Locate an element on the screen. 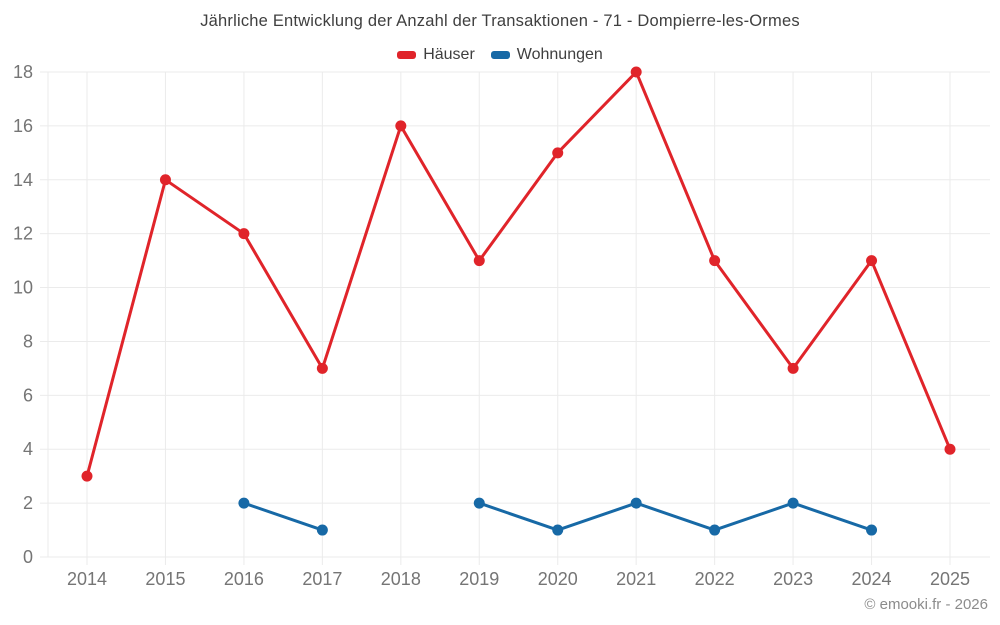  x-tick-label: 2016 is located at coordinates (244, 579).